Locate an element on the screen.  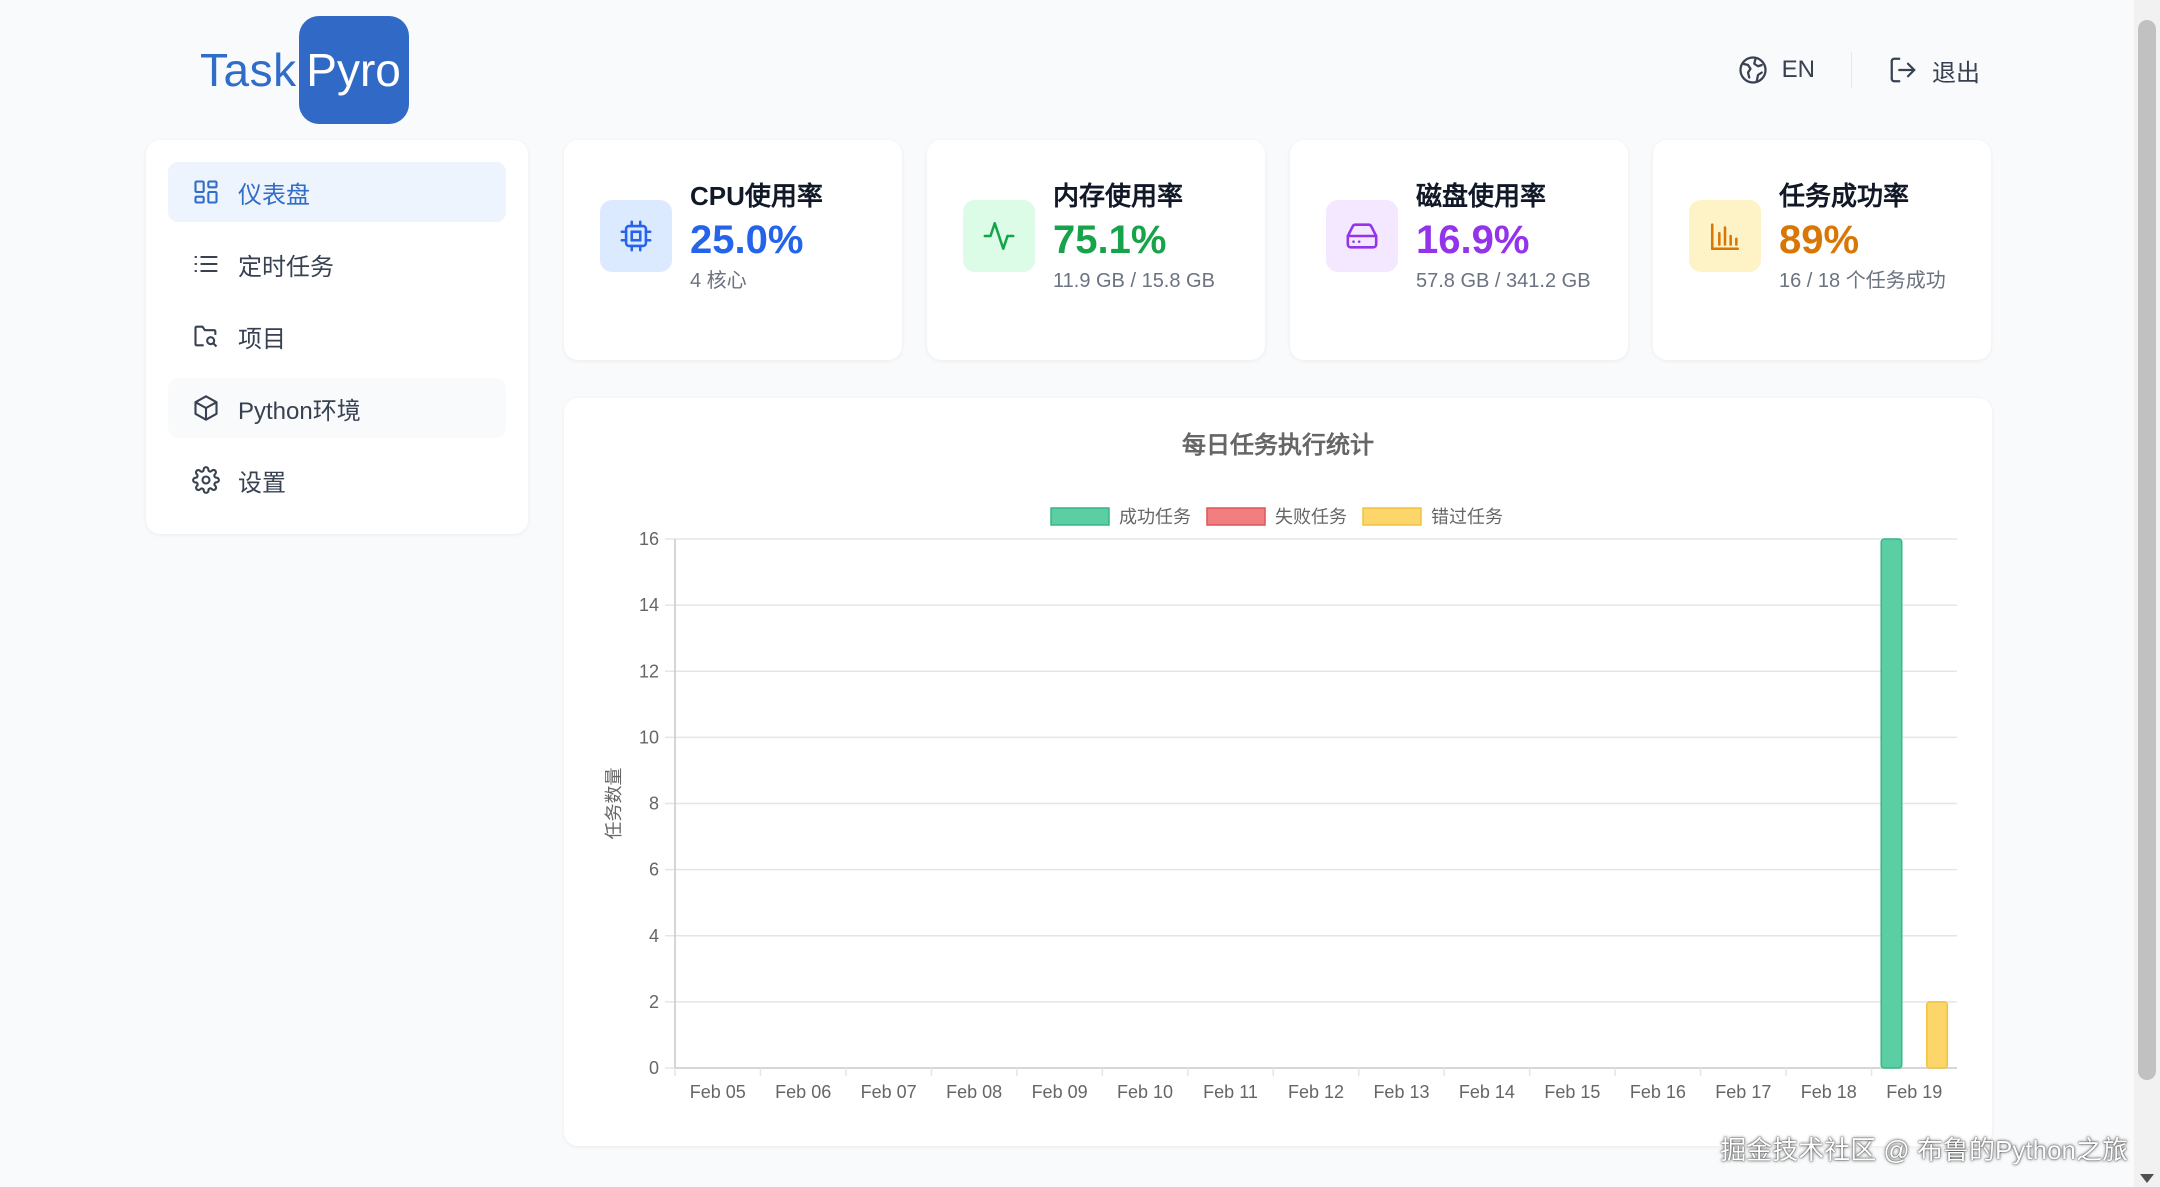
y-tick-label: 12 is located at coordinates (649, 671).